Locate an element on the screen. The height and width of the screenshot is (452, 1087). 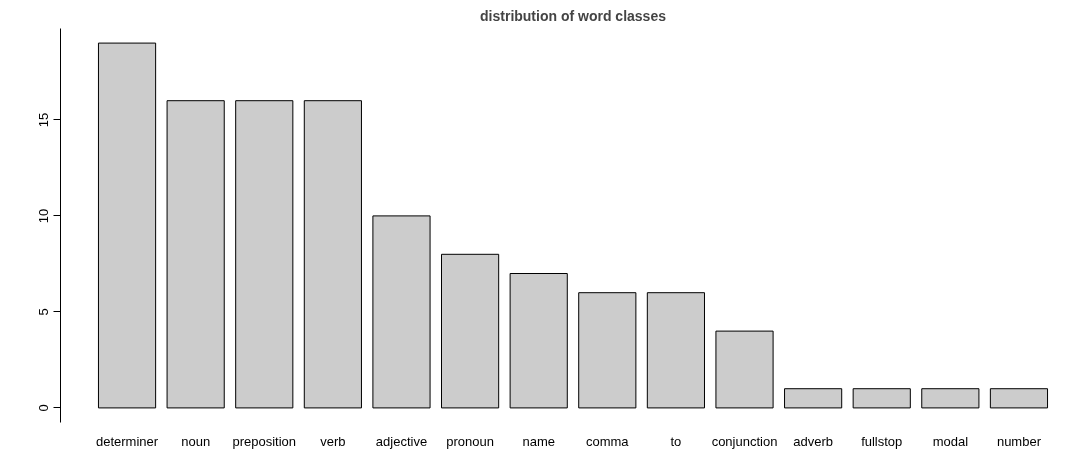
chart-title: distribution of word classes is located at coordinates (573, 15).